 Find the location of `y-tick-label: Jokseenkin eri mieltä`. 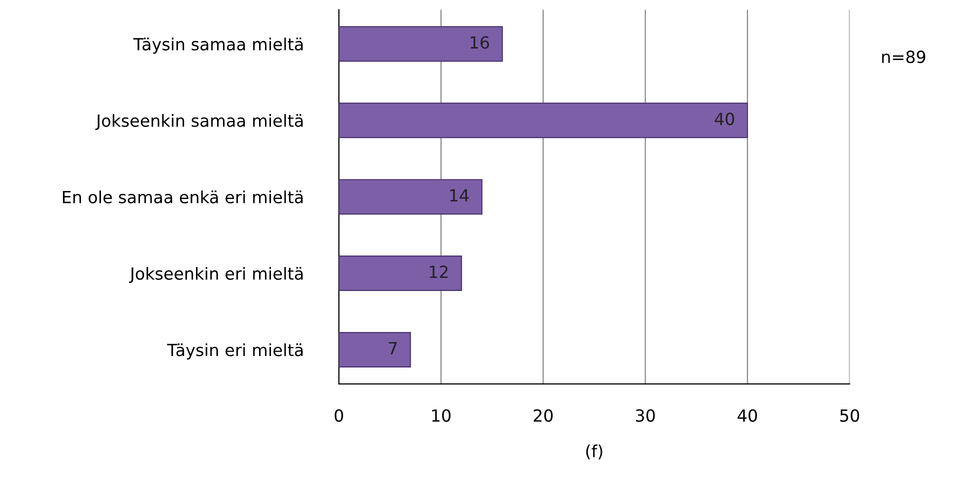

y-tick-label: Jokseenkin eri mieltä is located at coordinates (216, 274).